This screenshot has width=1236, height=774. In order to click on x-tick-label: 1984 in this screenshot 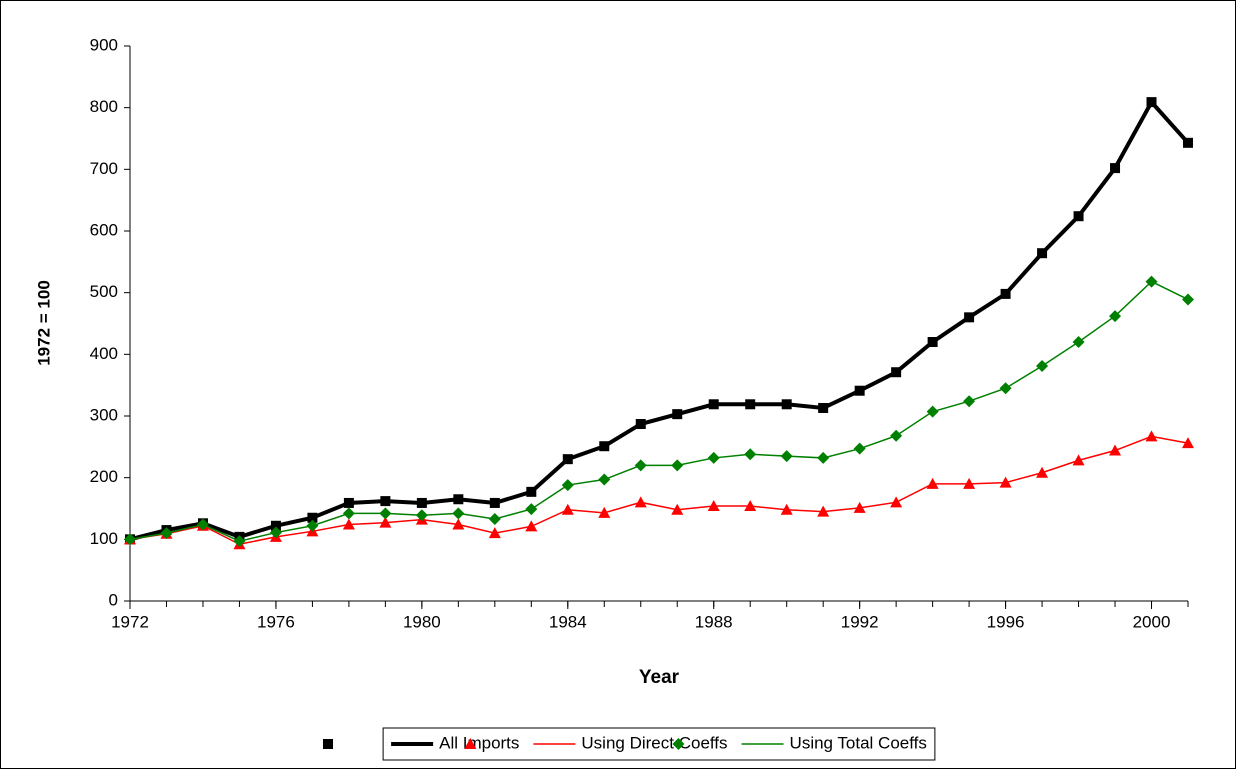, I will do `click(568, 621)`.